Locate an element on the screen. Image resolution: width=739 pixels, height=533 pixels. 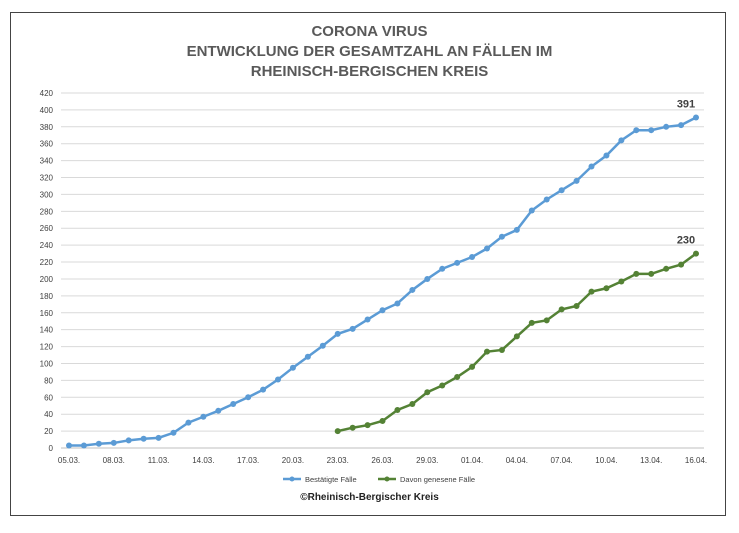
y-tick-label: 180 is located at coordinates (47, 296).